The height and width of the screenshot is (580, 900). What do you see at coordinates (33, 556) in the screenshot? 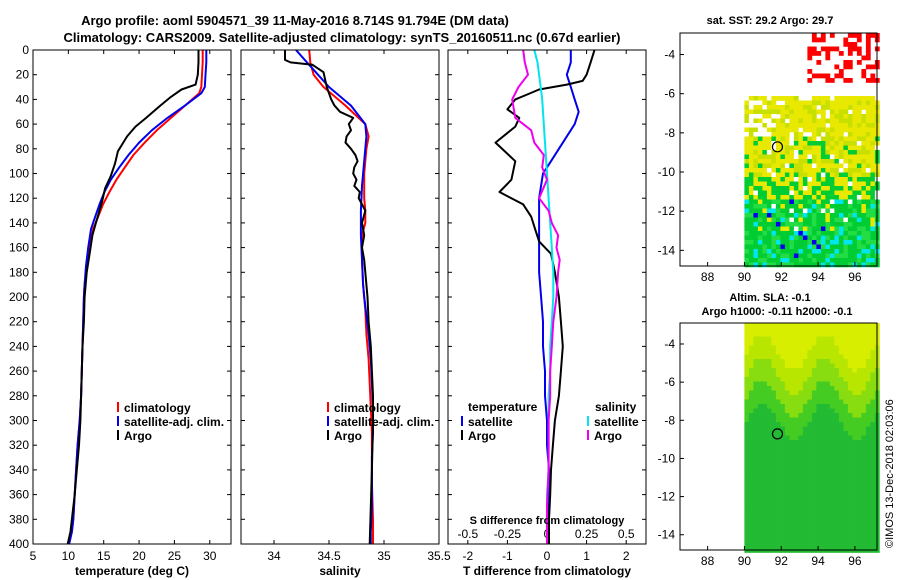
I see `x-tick-label: 5` at bounding box center [33, 556].